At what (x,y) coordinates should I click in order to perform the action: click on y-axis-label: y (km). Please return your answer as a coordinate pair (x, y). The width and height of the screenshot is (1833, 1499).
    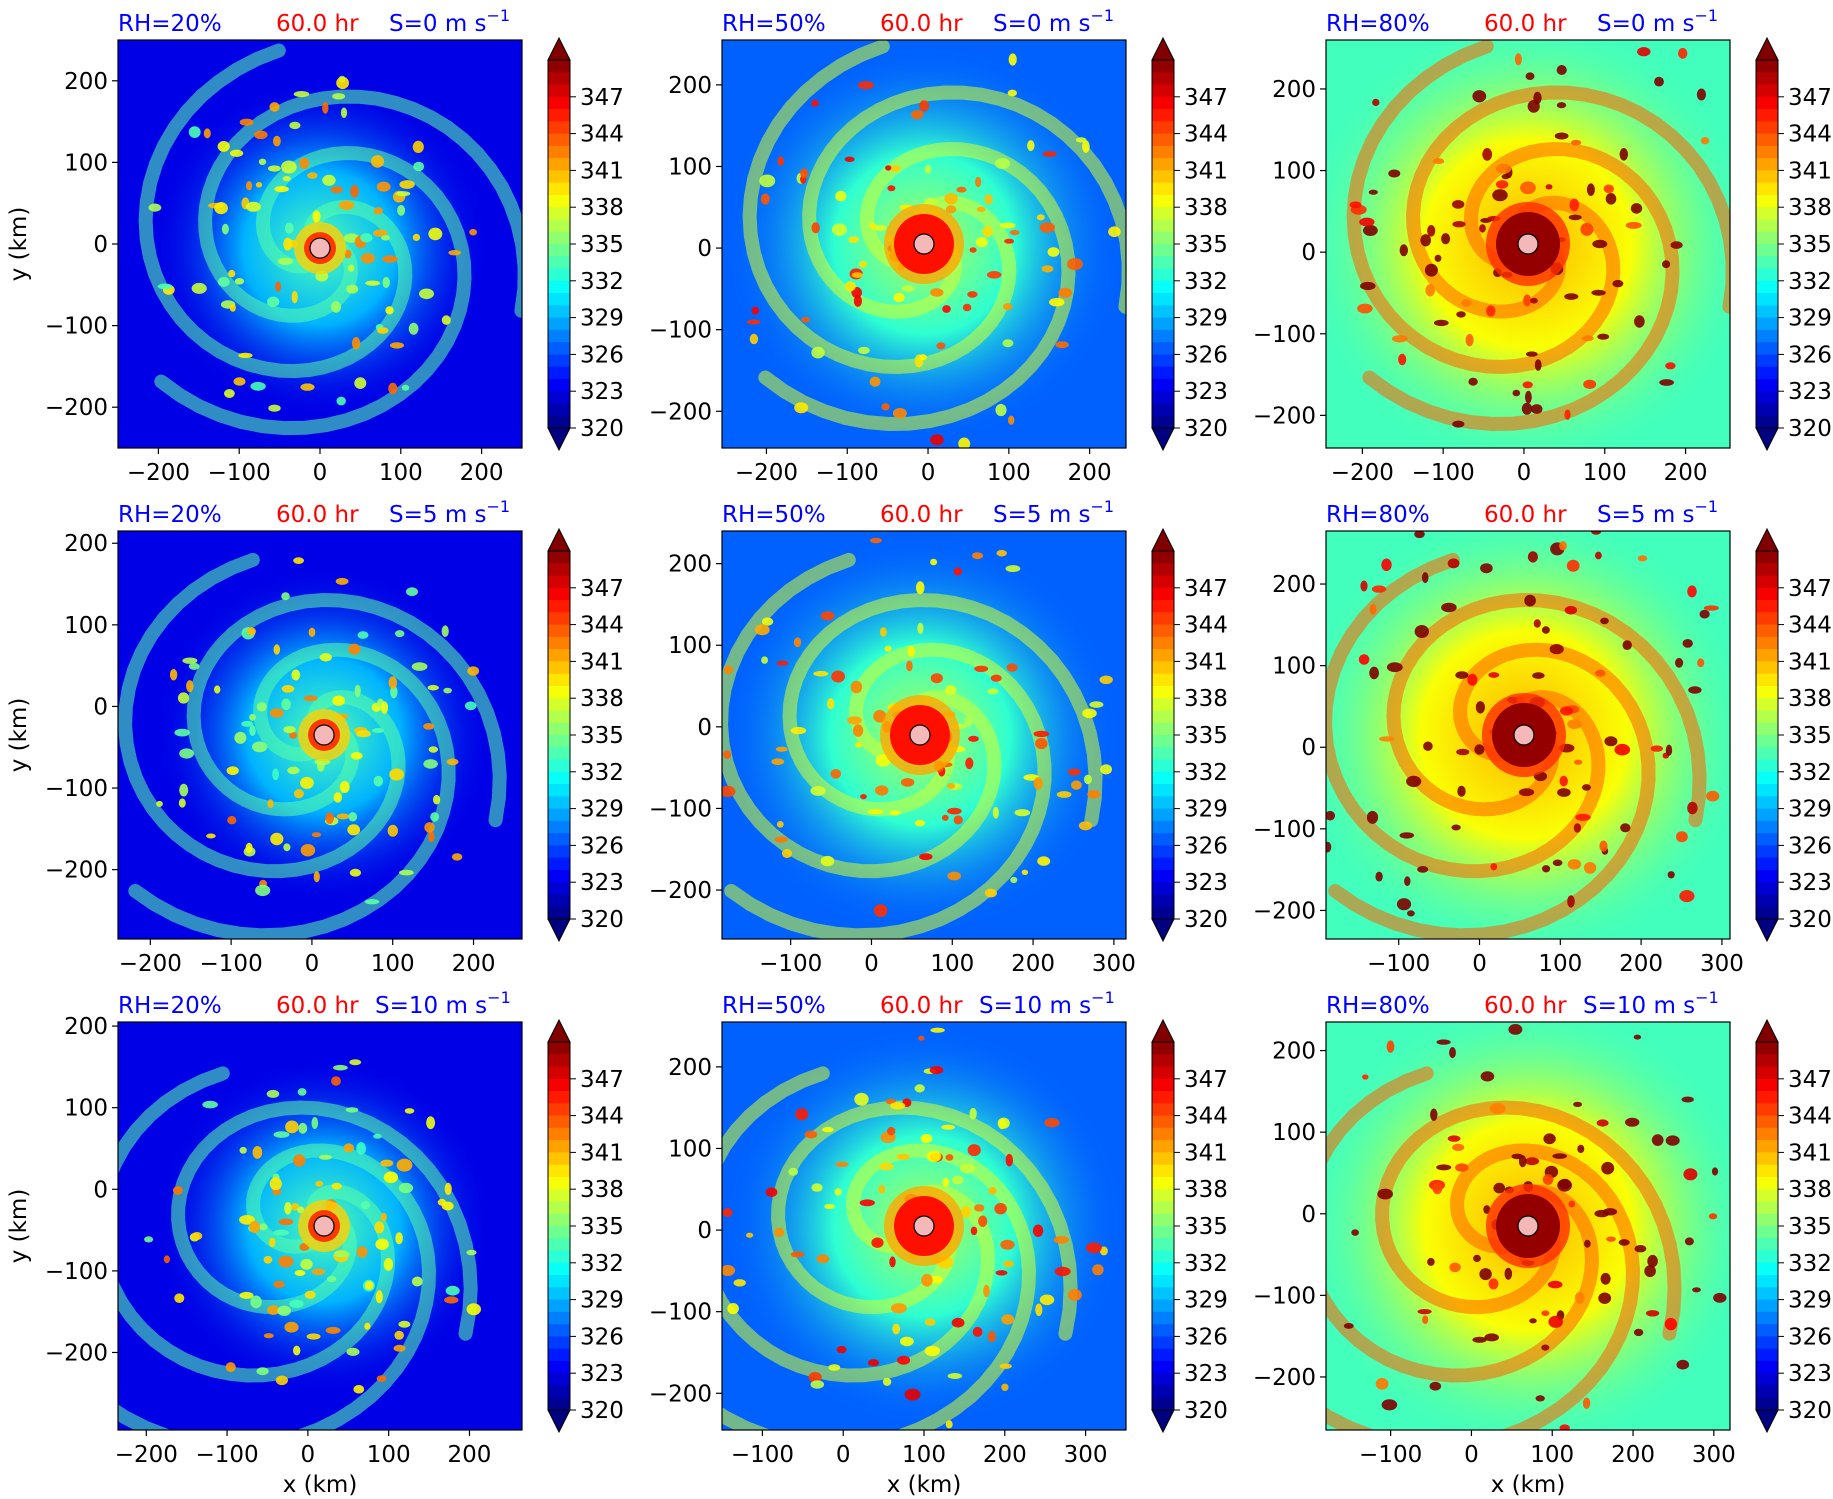
    Looking at the image, I should click on (19, 1226).